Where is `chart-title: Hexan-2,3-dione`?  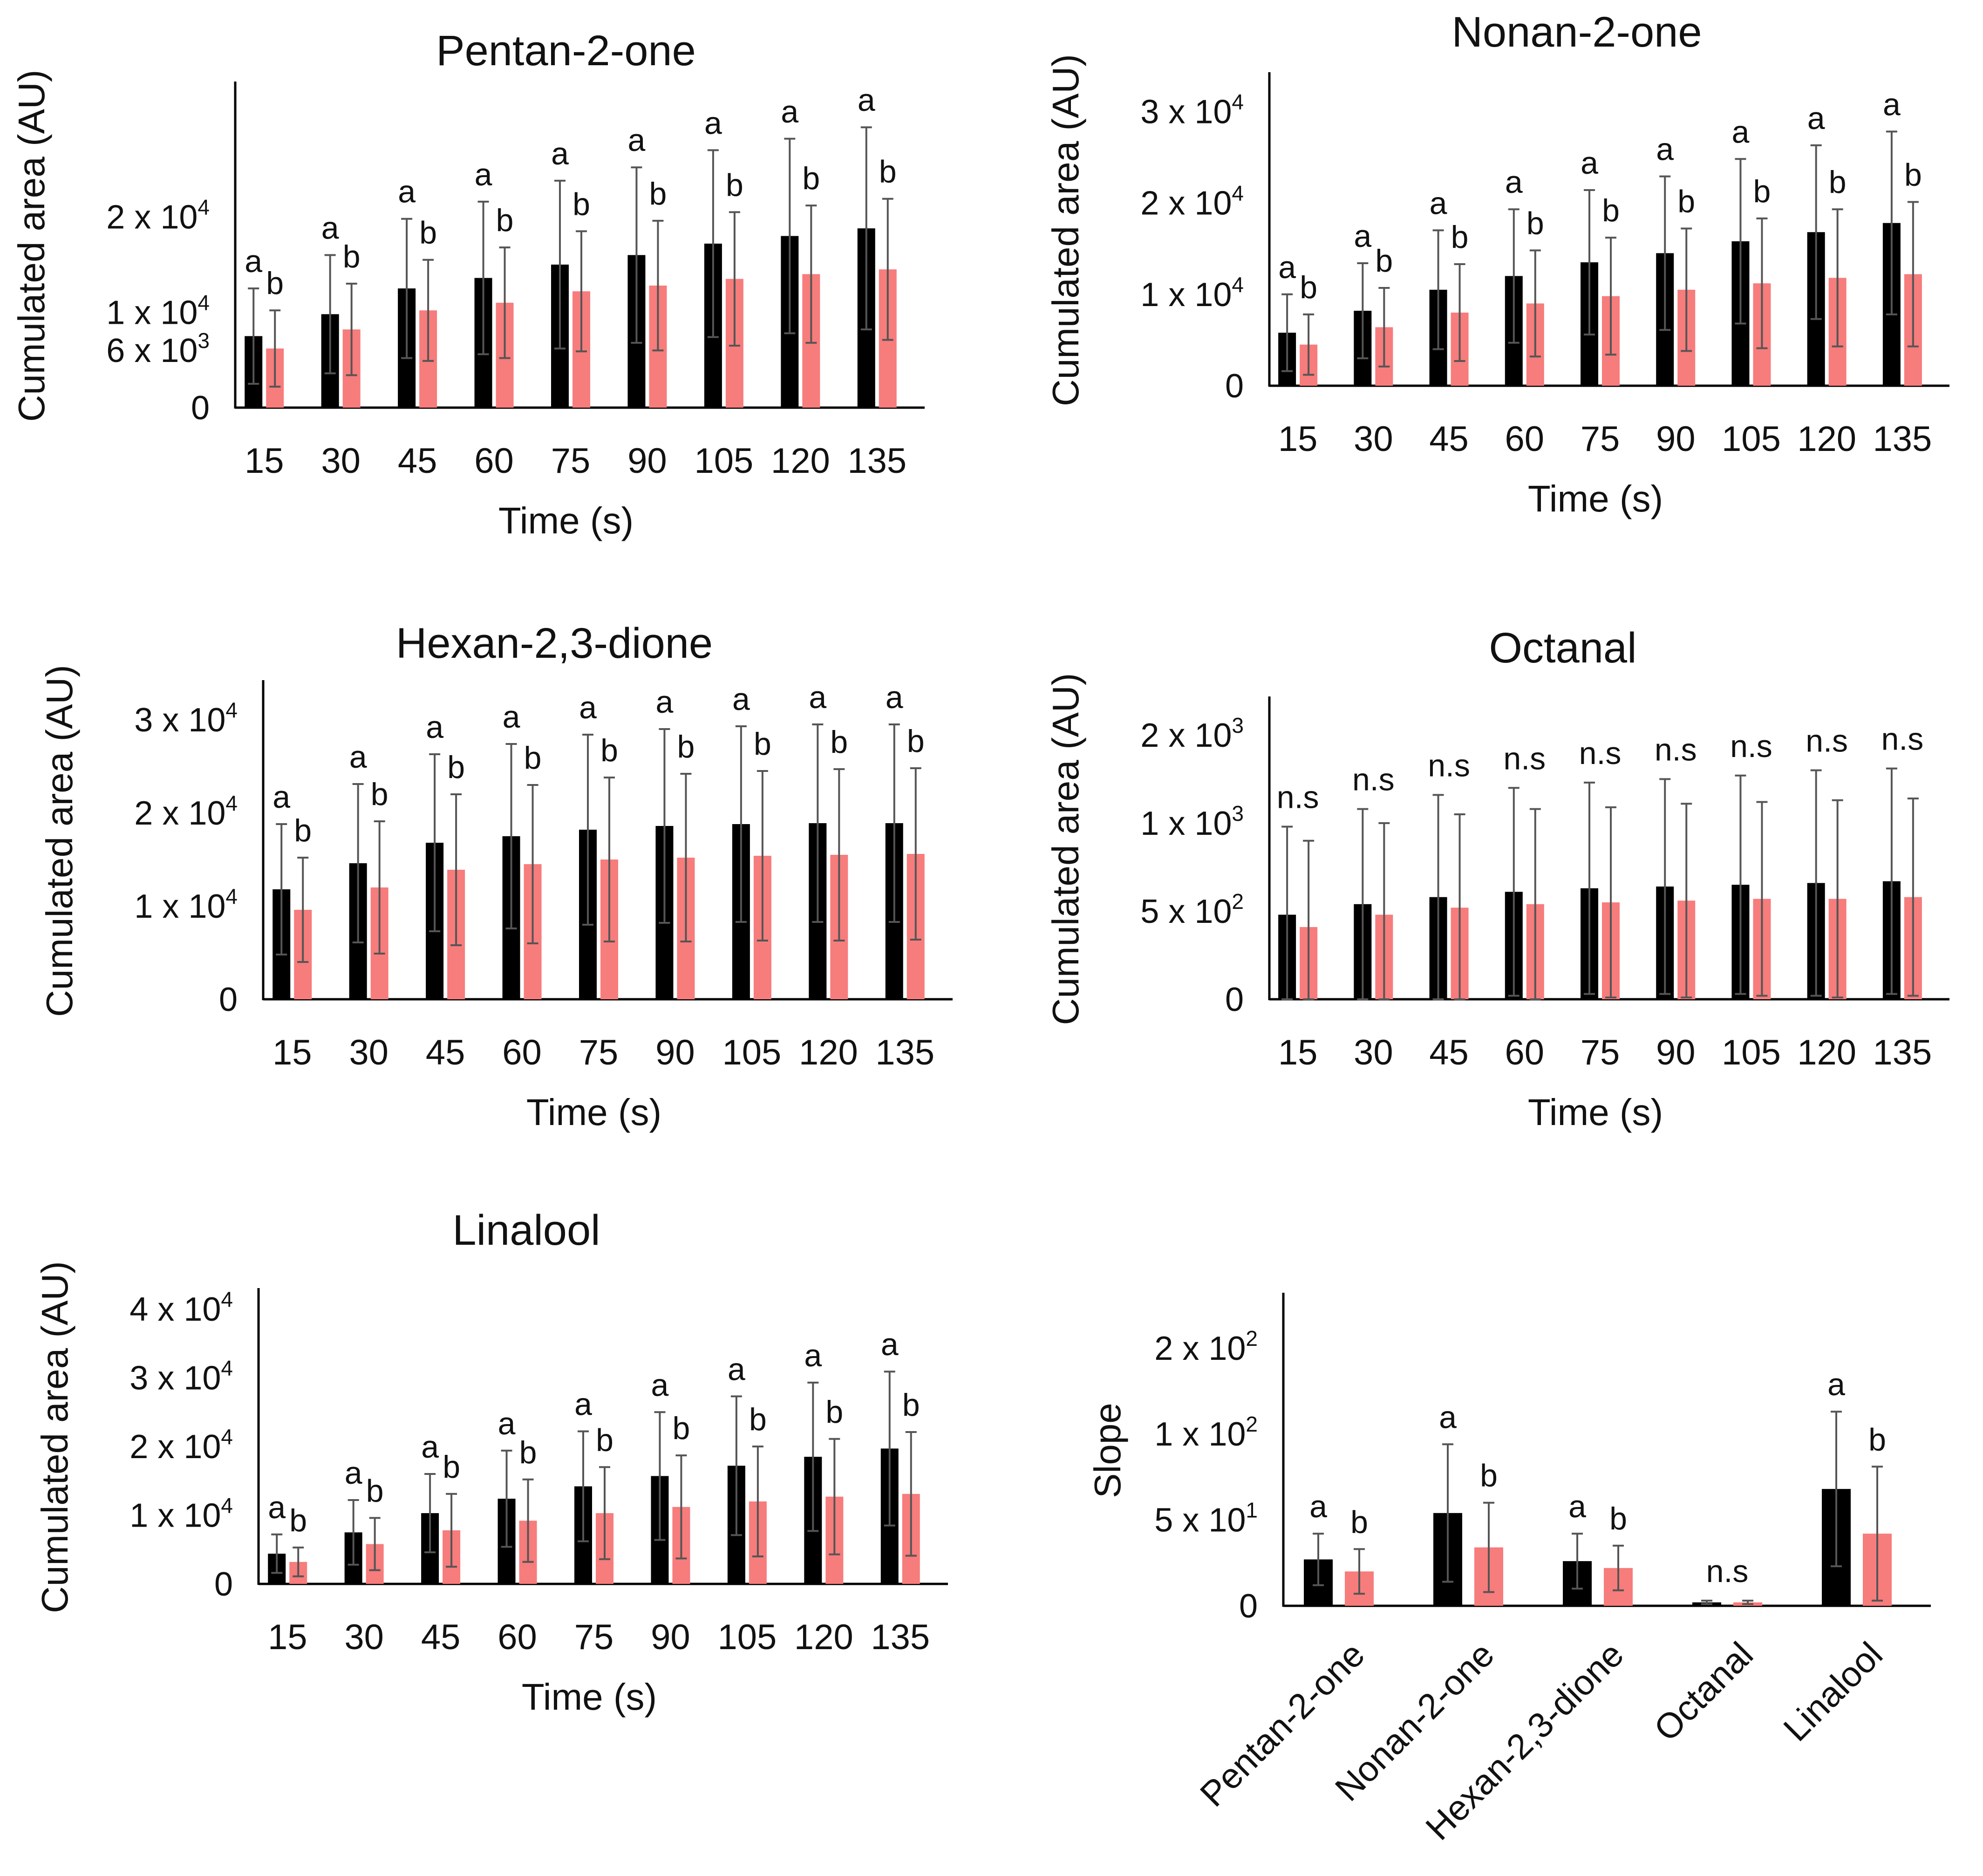
chart-title: Hexan-2,3-dione is located at coordinates (554, 643).